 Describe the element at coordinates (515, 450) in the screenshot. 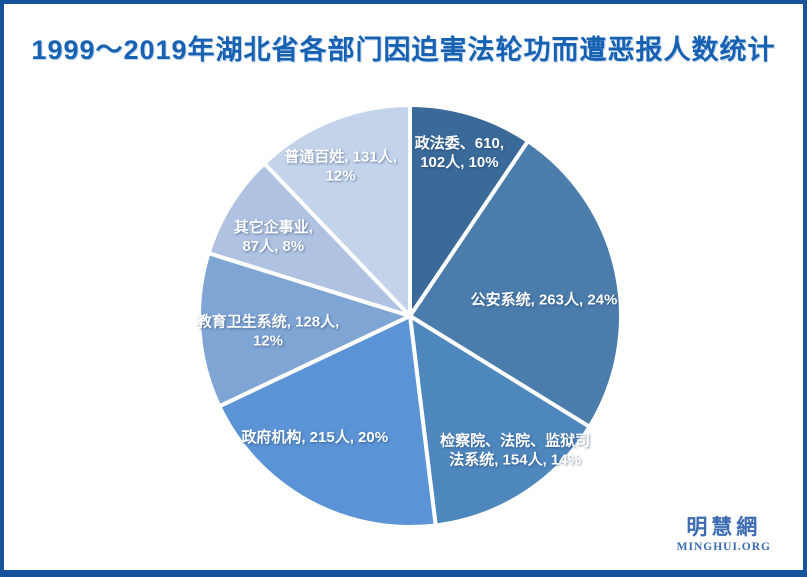

I see `slice-label: 检察院、法院、监狱司法系统, 154人, 14%` at that location.